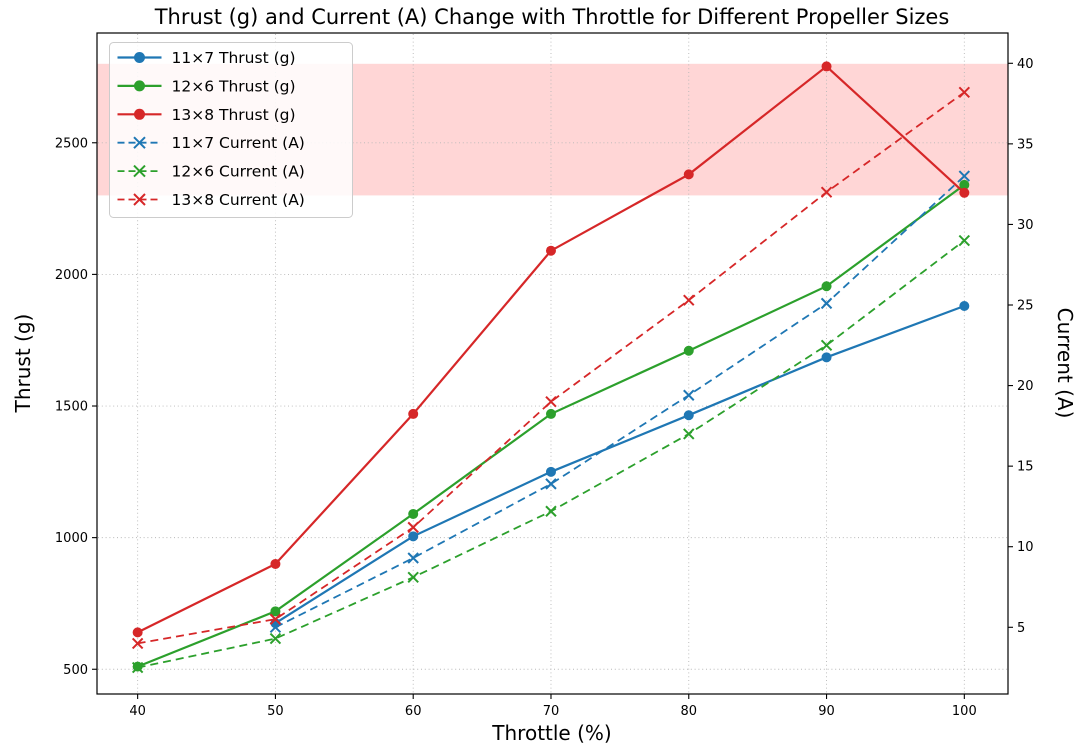  What do you see at coordinates (71, 407) in the screenshot?
I see `y-tick-label-left: 1500` at bounding box center [71, 407].